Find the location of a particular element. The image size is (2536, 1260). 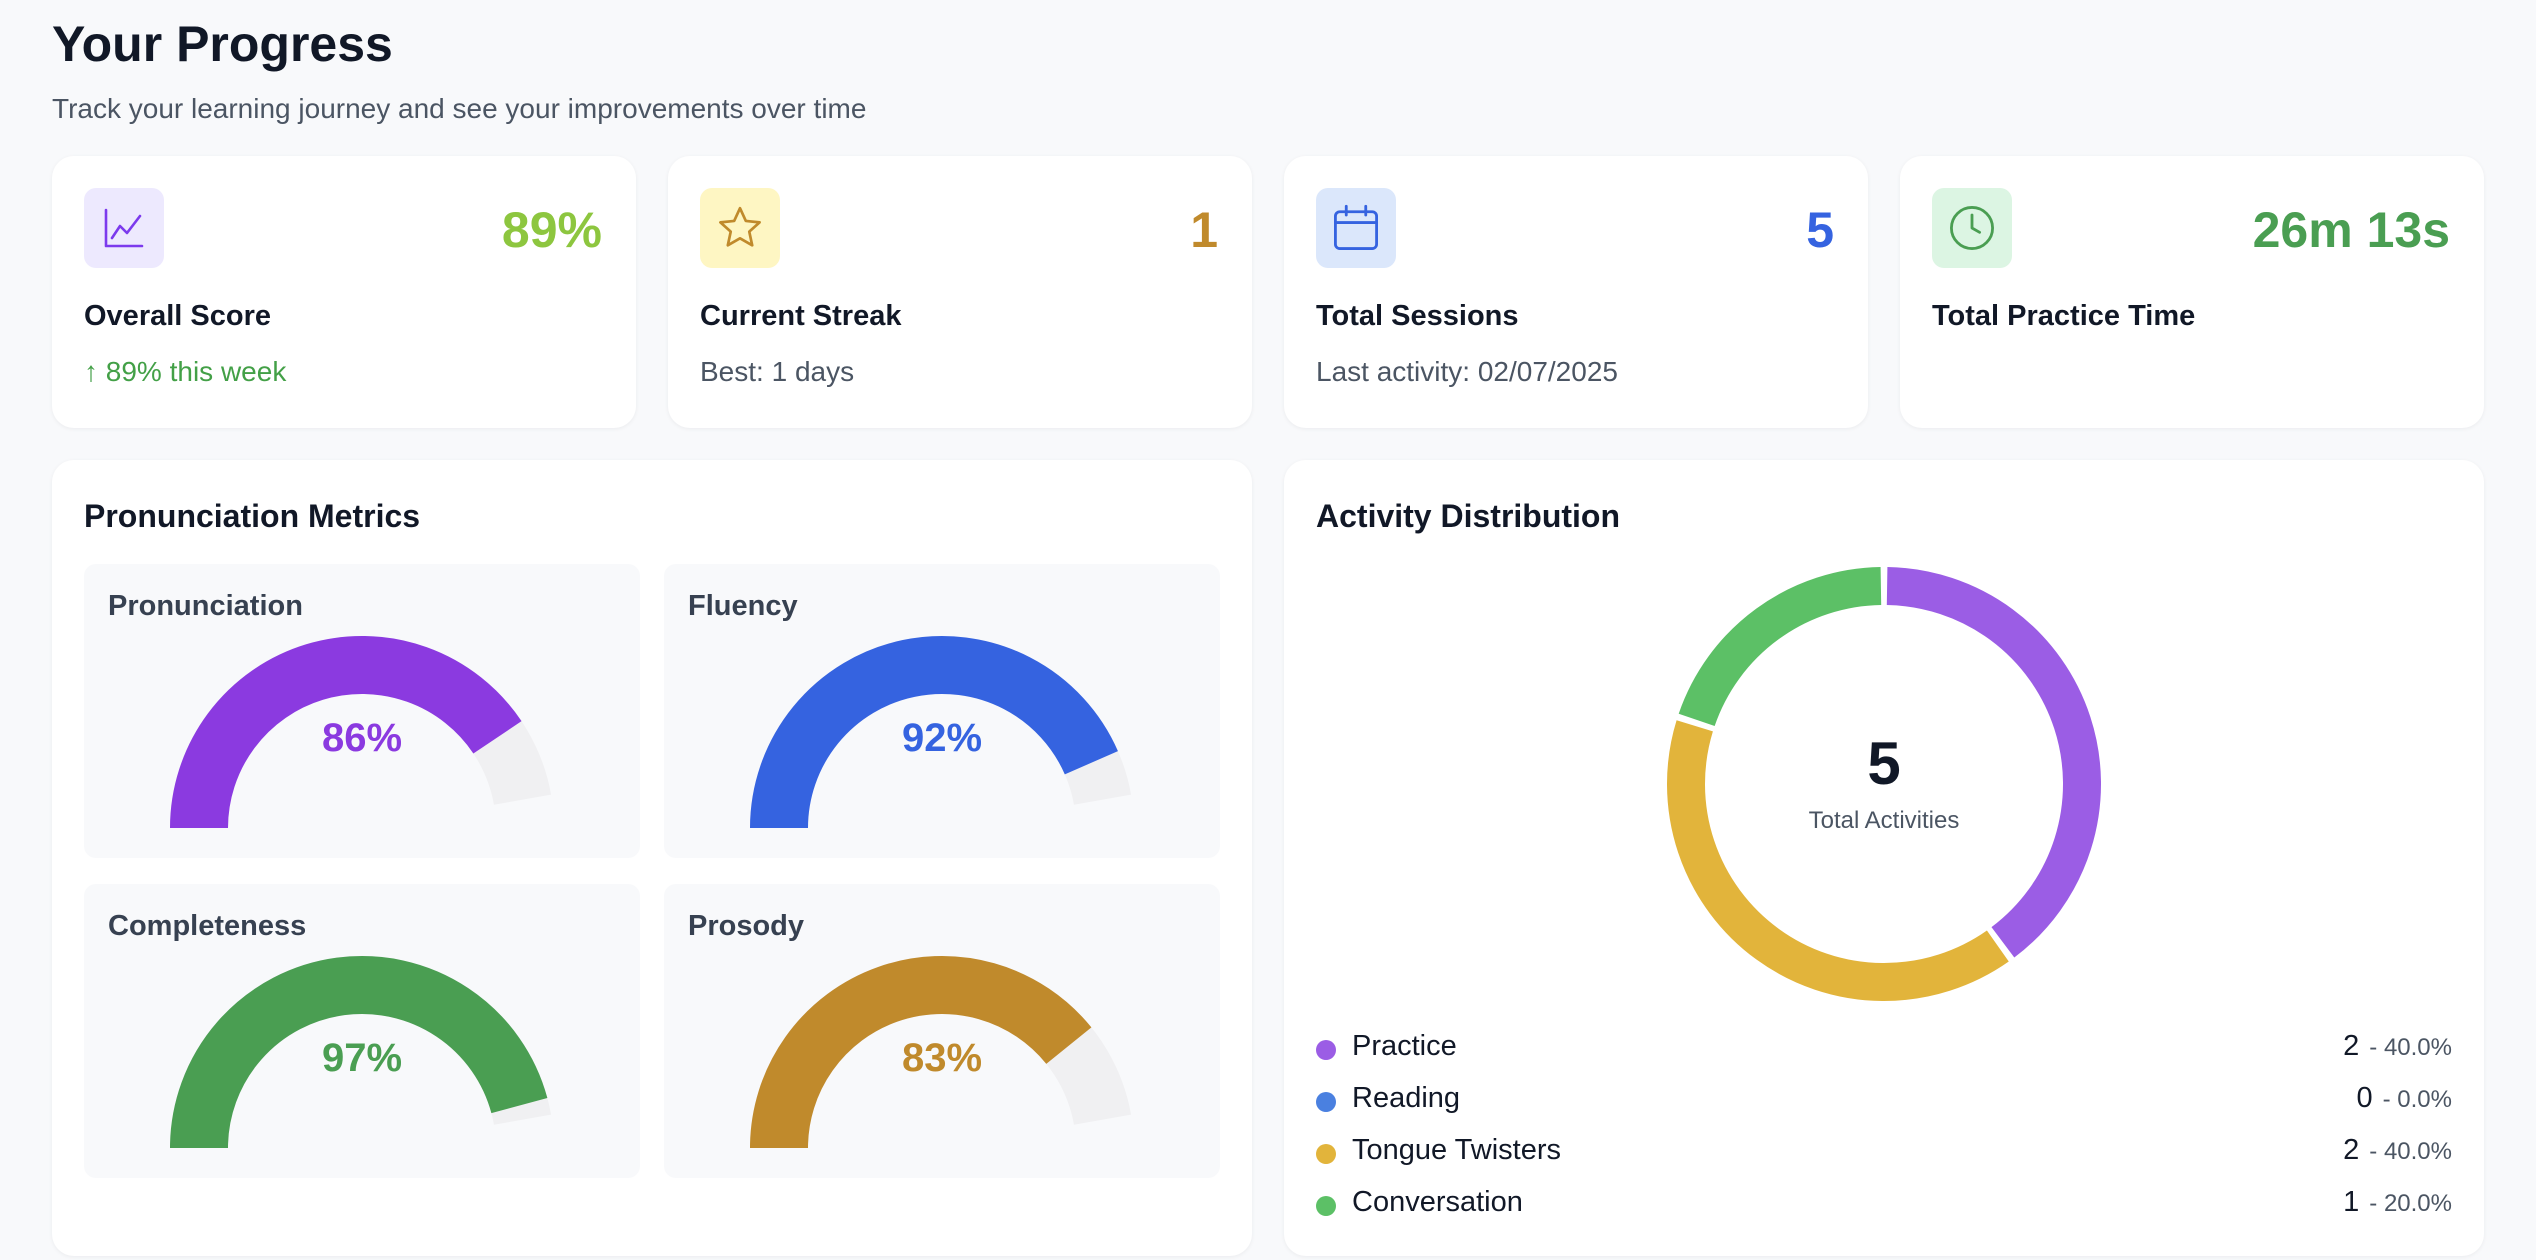

legend-label: Practice is located at coordinates (1404, 1046).